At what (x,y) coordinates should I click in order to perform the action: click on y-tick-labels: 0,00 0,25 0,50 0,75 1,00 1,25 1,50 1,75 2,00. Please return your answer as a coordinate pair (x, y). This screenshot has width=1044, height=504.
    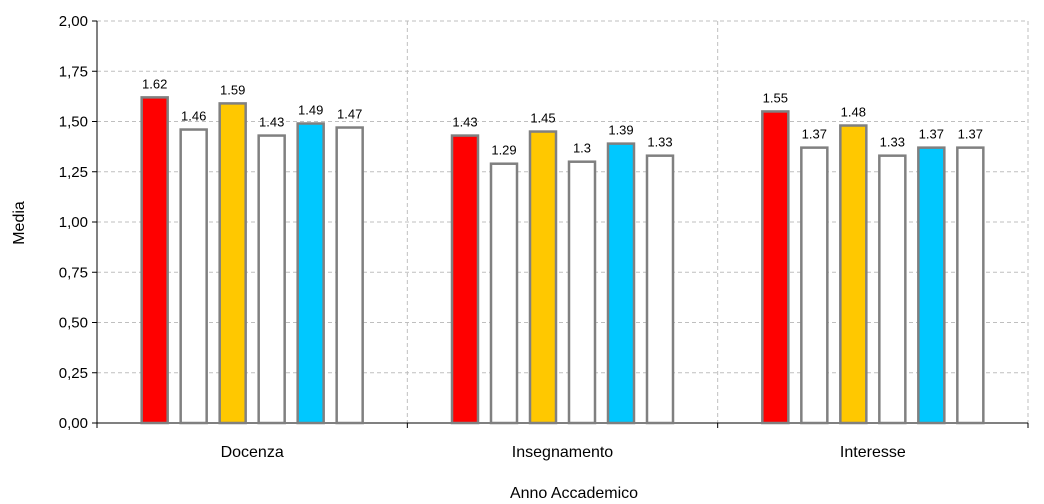
    Looking at the image, I should click on (73, 222).